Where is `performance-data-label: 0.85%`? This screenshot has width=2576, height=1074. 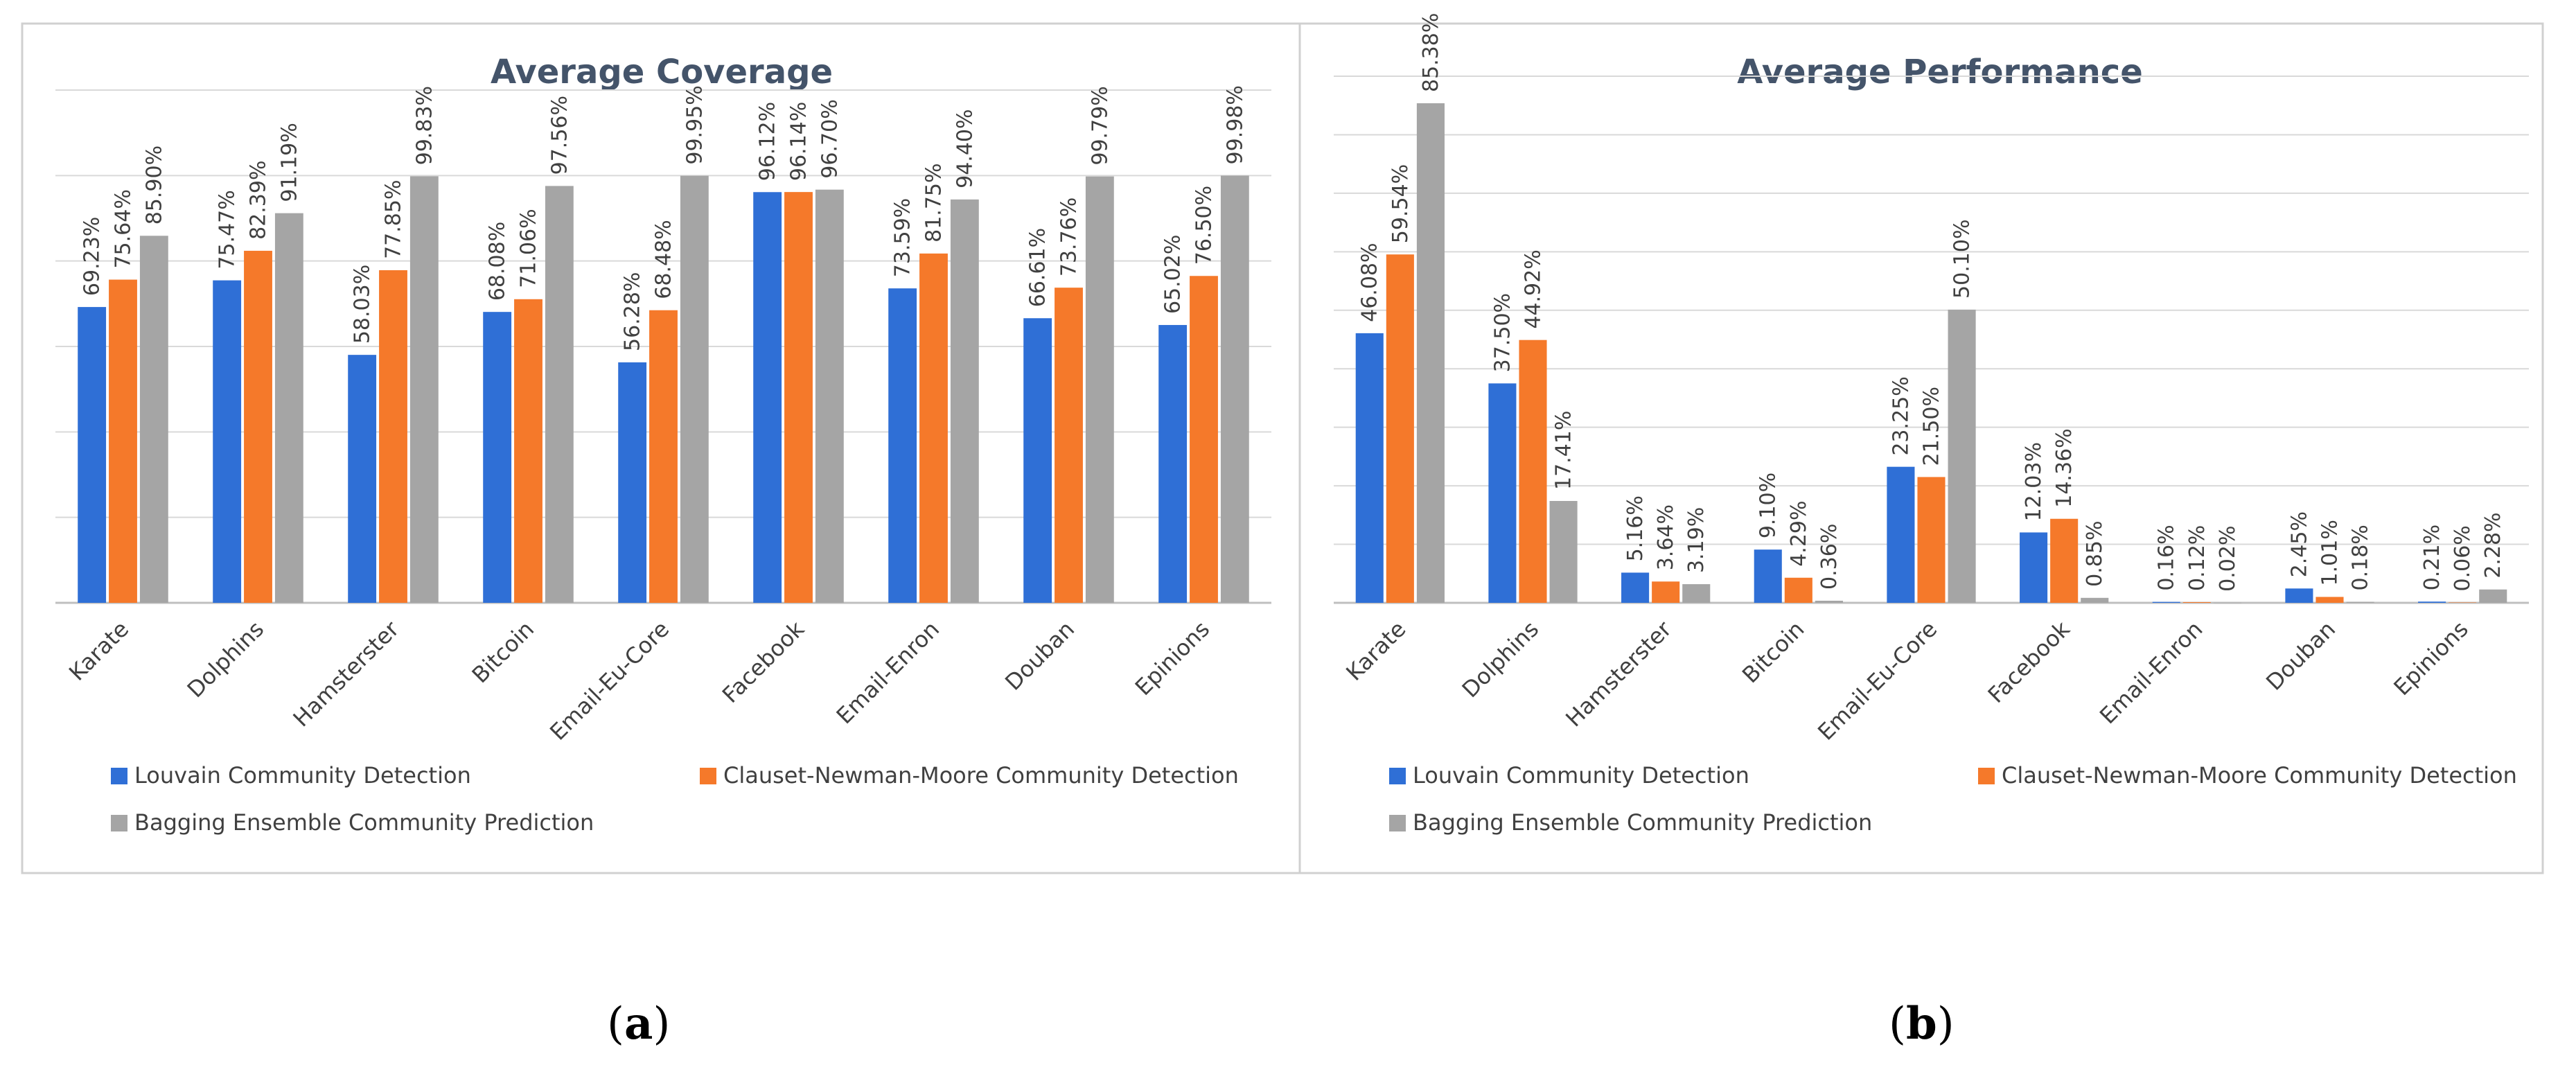
performance-data-label: 0.85% is located at coordinates (2095, 554).